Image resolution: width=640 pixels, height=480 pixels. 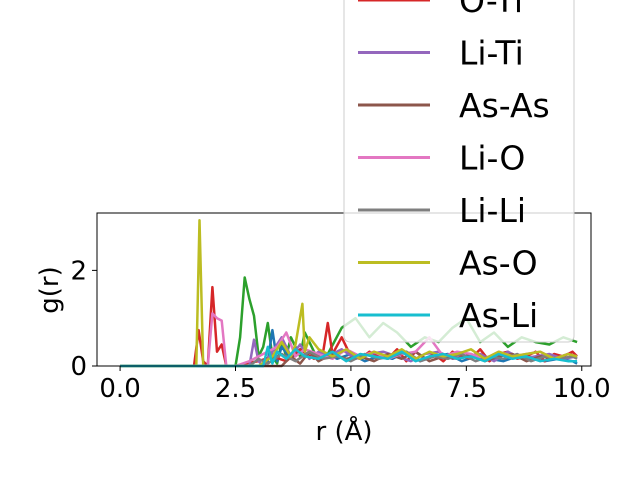 I want to click on y-axis-label: g(r), so click(x=50, y=289).